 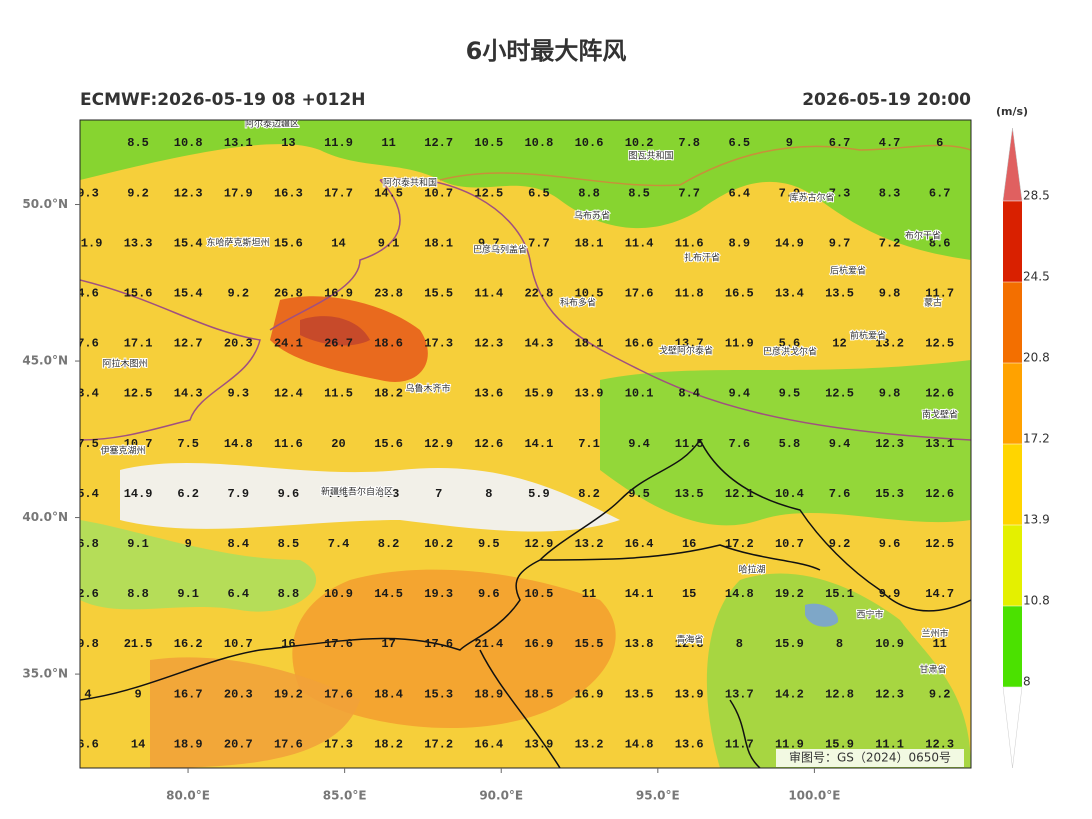 What do you see at coordinates (138, 444) in the screenshot?
I see `gust-value: 10.7` at bounding box center [138, 444].